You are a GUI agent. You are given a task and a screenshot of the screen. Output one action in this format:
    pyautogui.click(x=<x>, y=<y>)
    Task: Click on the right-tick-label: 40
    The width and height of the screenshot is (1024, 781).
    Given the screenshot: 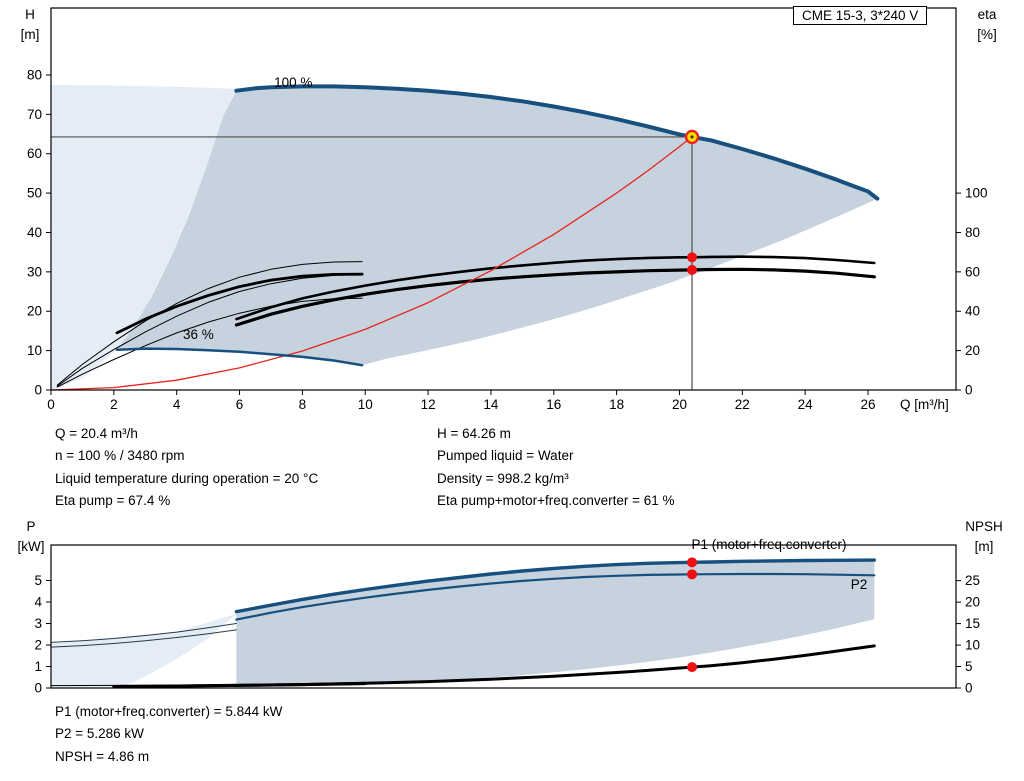 What is the action you would take?
    pyautogui.click(x=972, y=311)
    